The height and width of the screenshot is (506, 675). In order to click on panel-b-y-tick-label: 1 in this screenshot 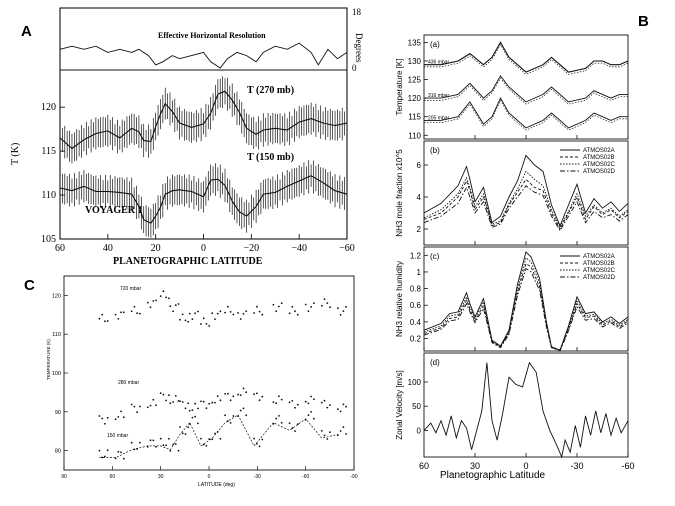, I will do `click(419, 272)`.